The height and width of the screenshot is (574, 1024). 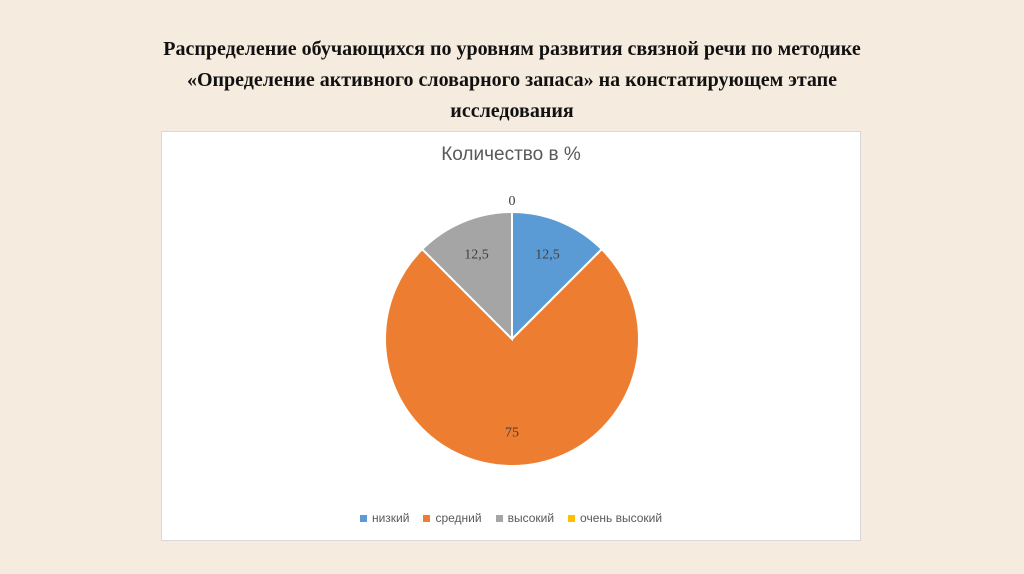 I want to click on legend-label: низкий, so click(x=390, y=518).